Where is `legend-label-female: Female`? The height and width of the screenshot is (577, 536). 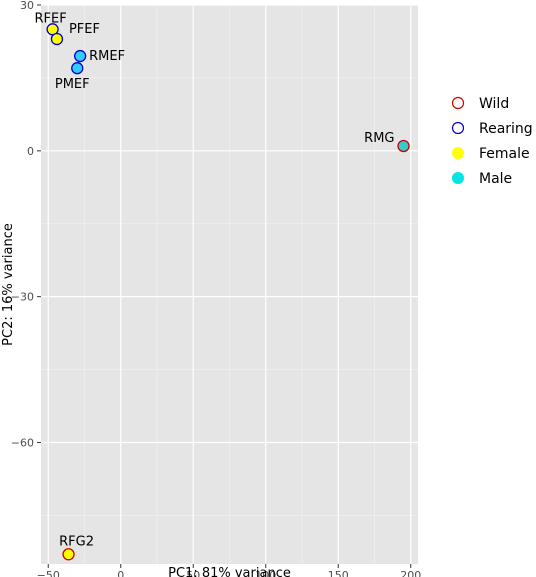 legend-label-female: Female is located at coordinates (504, 154).